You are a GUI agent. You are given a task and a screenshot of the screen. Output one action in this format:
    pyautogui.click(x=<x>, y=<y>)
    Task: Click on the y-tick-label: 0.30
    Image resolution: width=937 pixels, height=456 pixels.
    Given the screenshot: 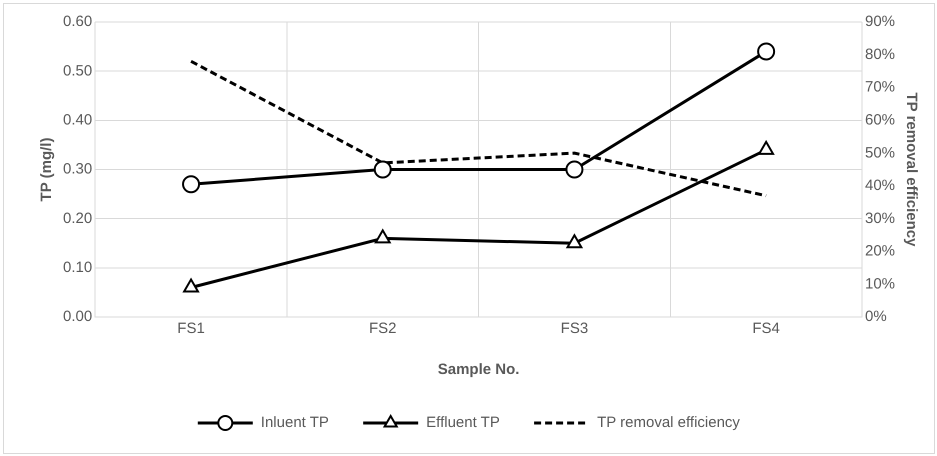 What is the action you would take?
    pyautogui.click(x=77, y=169)
    